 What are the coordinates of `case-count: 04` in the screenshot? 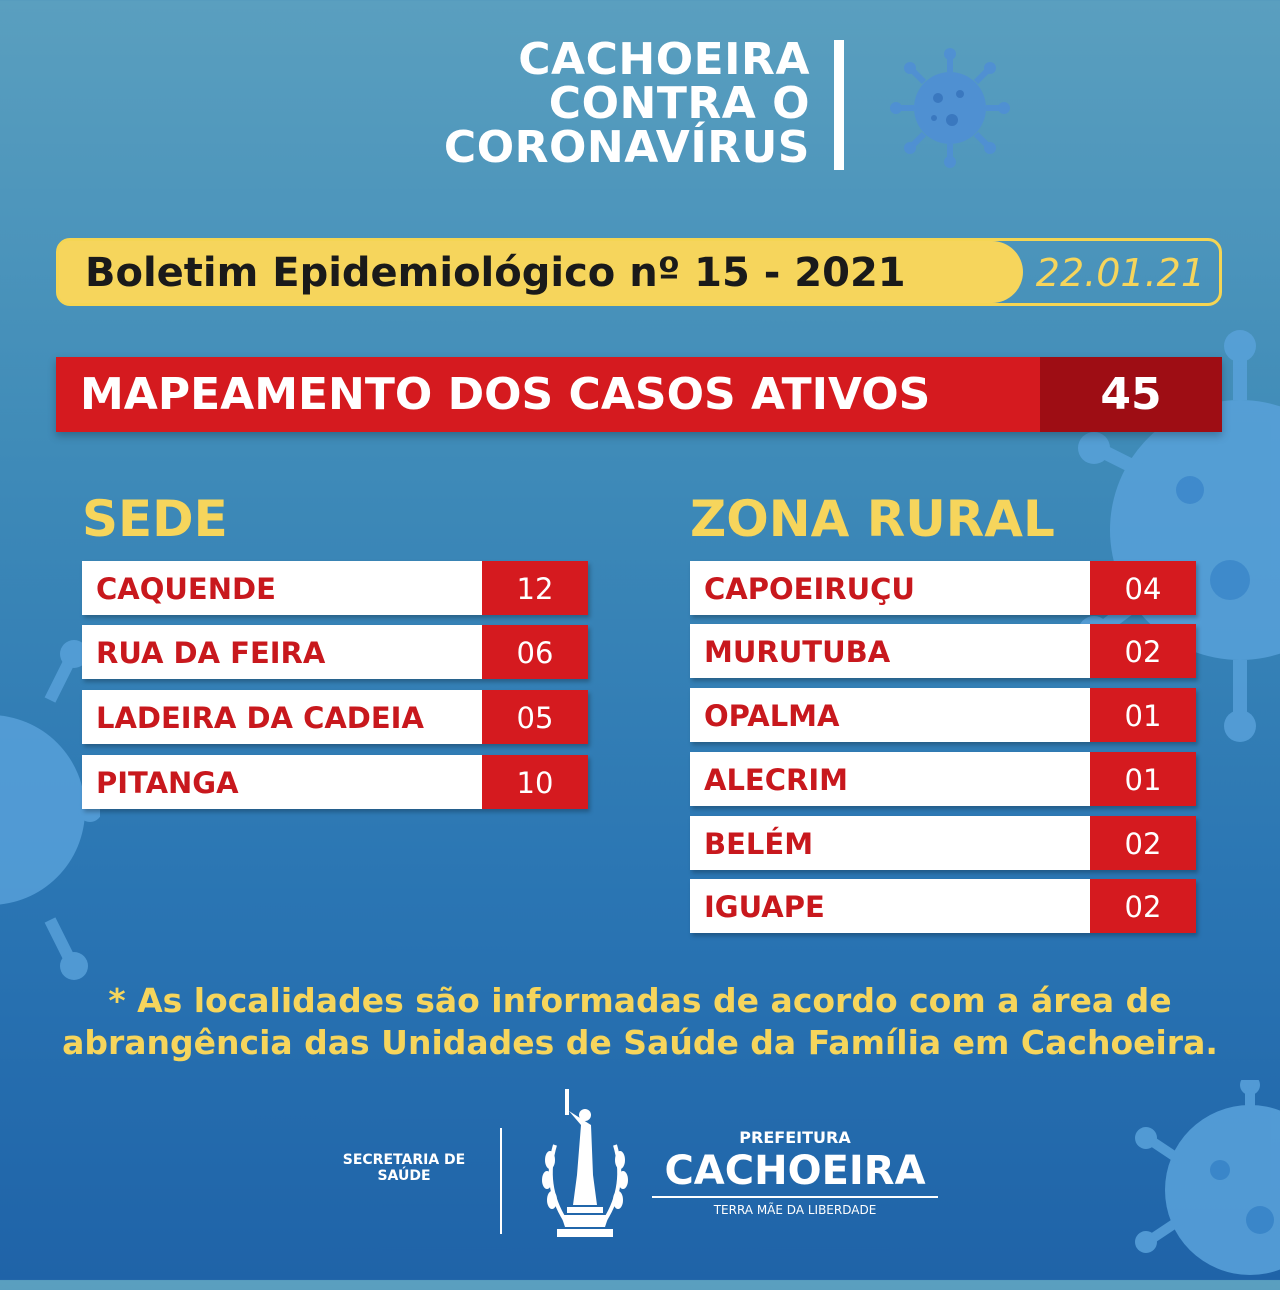 It's located at (1143, 588).